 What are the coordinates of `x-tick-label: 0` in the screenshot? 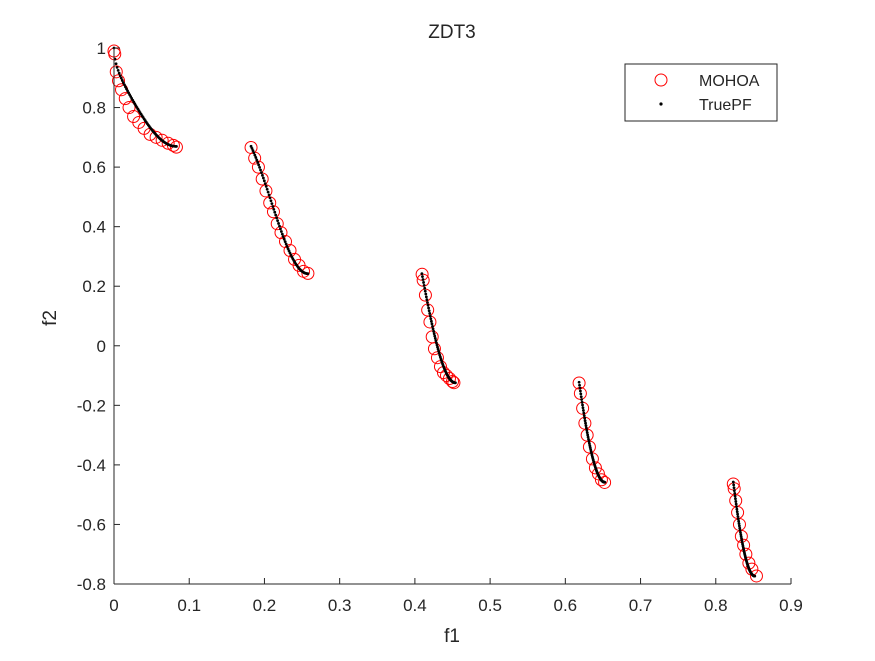 It's located at (113, 605).